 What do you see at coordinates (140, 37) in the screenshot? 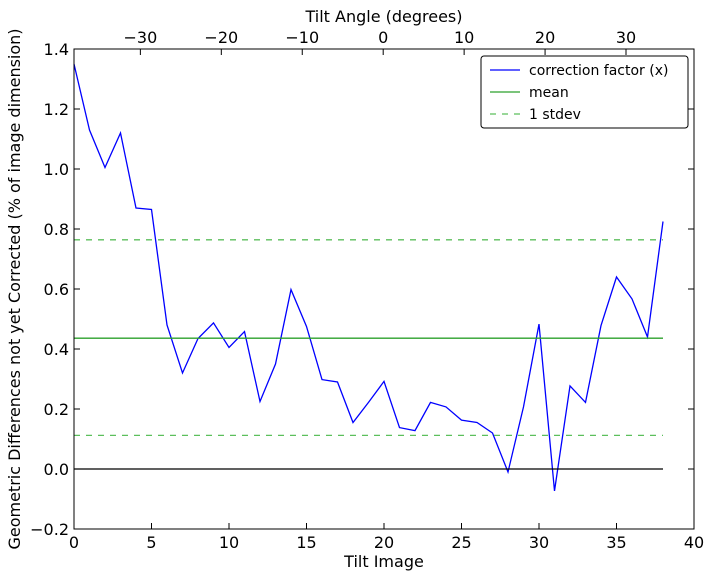
I see `top-x-tick-label: −30` at bounding box center [140, 37].